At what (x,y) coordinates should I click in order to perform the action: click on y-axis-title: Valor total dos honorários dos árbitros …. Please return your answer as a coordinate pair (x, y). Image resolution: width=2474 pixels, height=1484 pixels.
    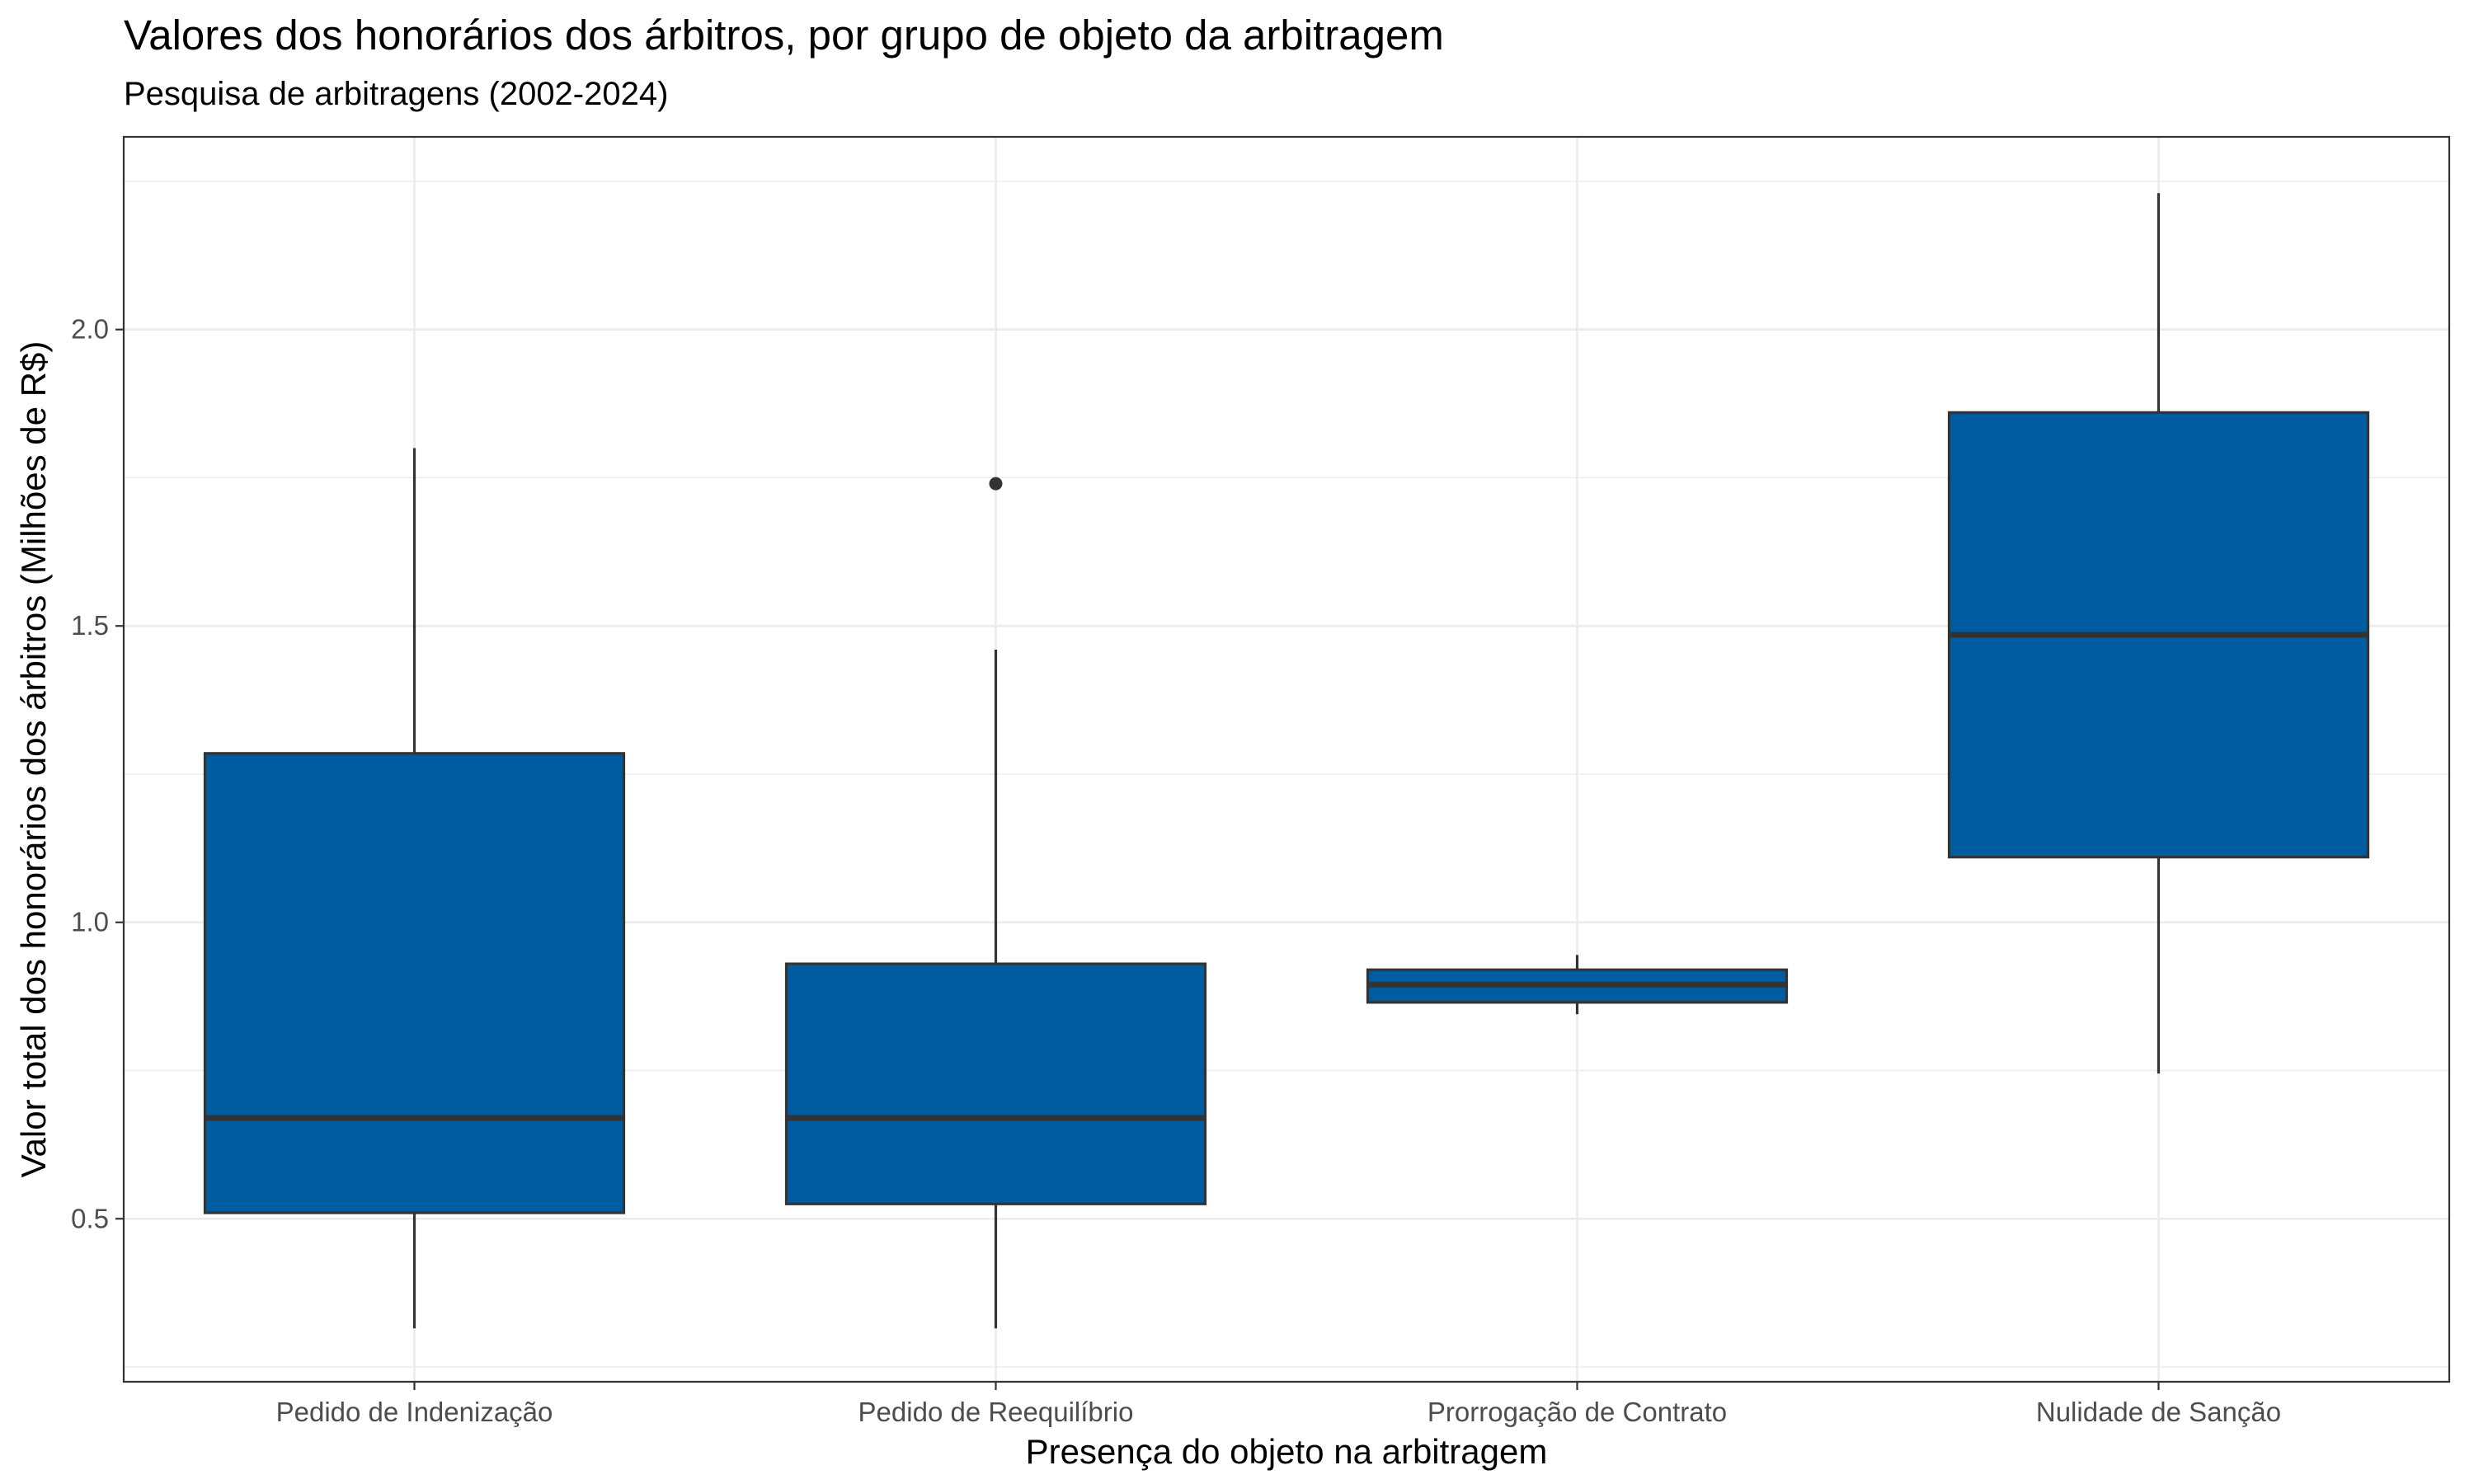
    Looking at the image, I should click on (33, 759).